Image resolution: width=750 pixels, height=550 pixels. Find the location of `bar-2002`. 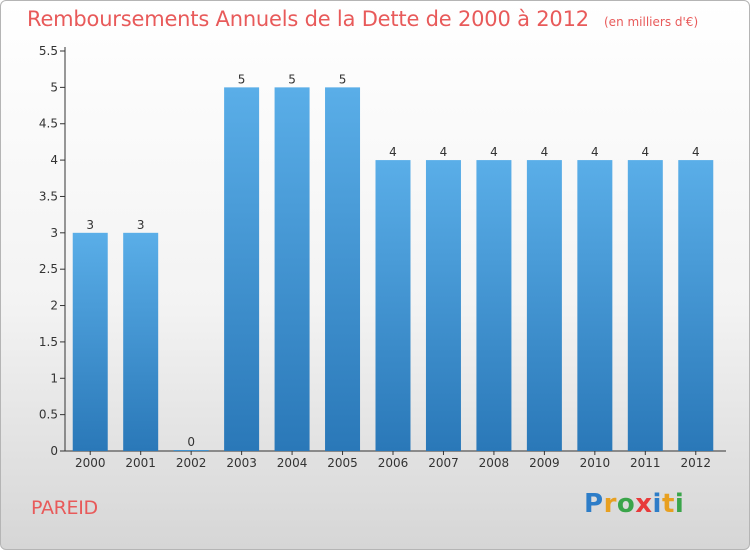

bar-2002 is located at coordinates (191, 450).